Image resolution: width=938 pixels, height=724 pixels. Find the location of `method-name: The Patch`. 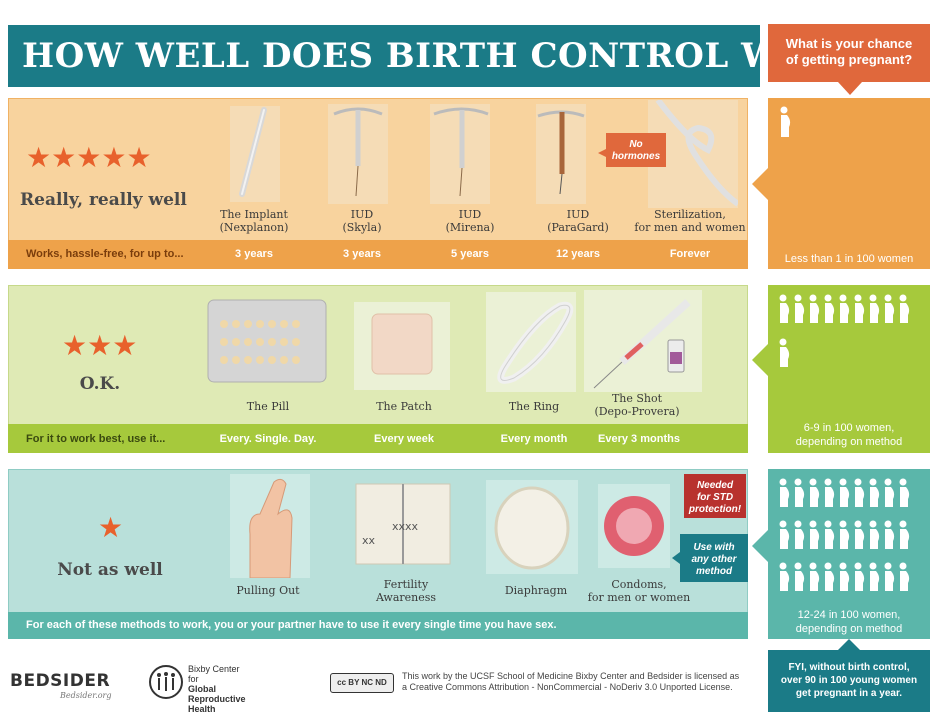

method-name: The Patch is located at coordinates (404, 406).